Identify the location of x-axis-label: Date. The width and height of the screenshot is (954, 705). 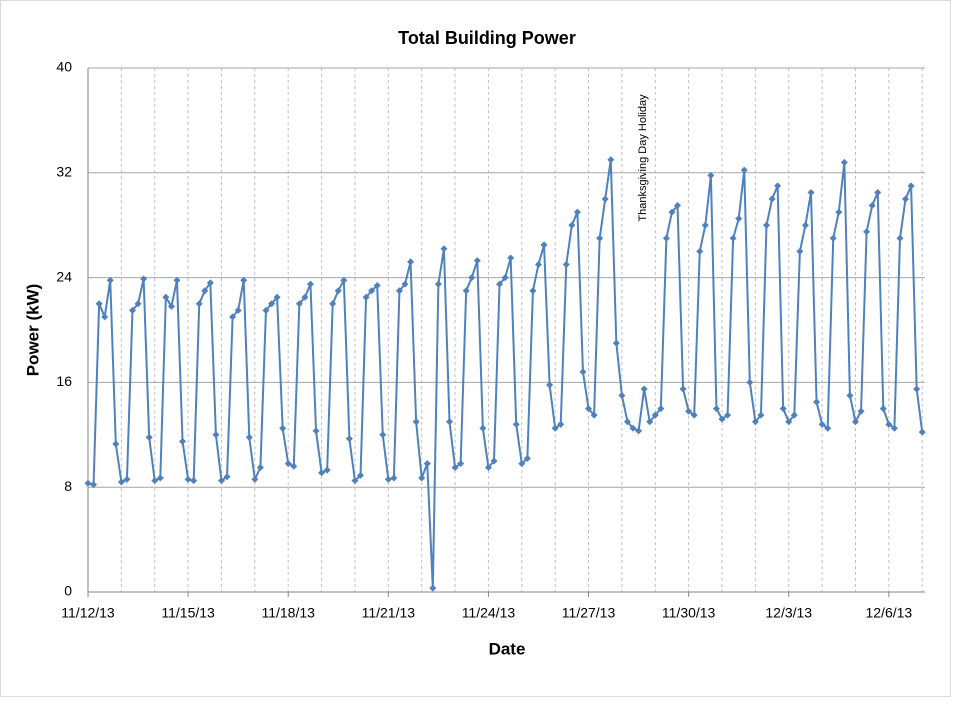
(507, 648).